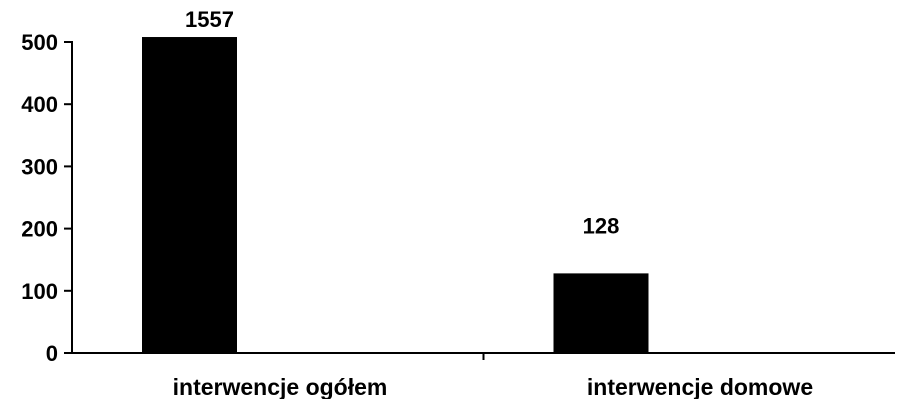 The height and width of the screenshot is (399, 898). I want to click on category-label-1: interwencje domowe, so click(700, 386).